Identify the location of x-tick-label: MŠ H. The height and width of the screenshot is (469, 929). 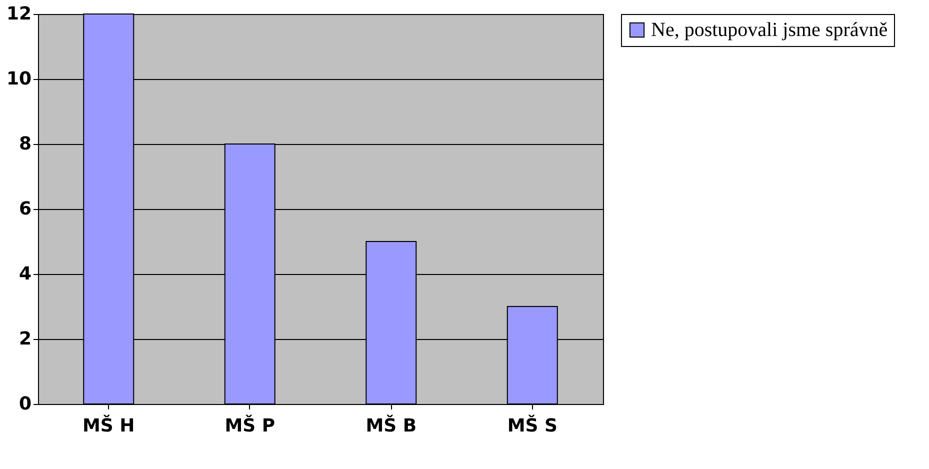
(108, 425).